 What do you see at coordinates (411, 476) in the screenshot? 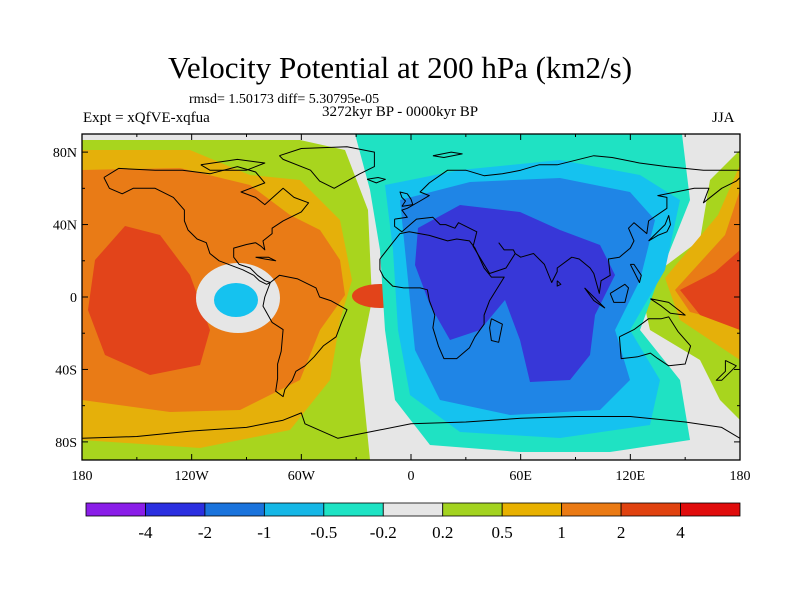
I see `lon-tick-label: 0` at bounding box center [411, 476].